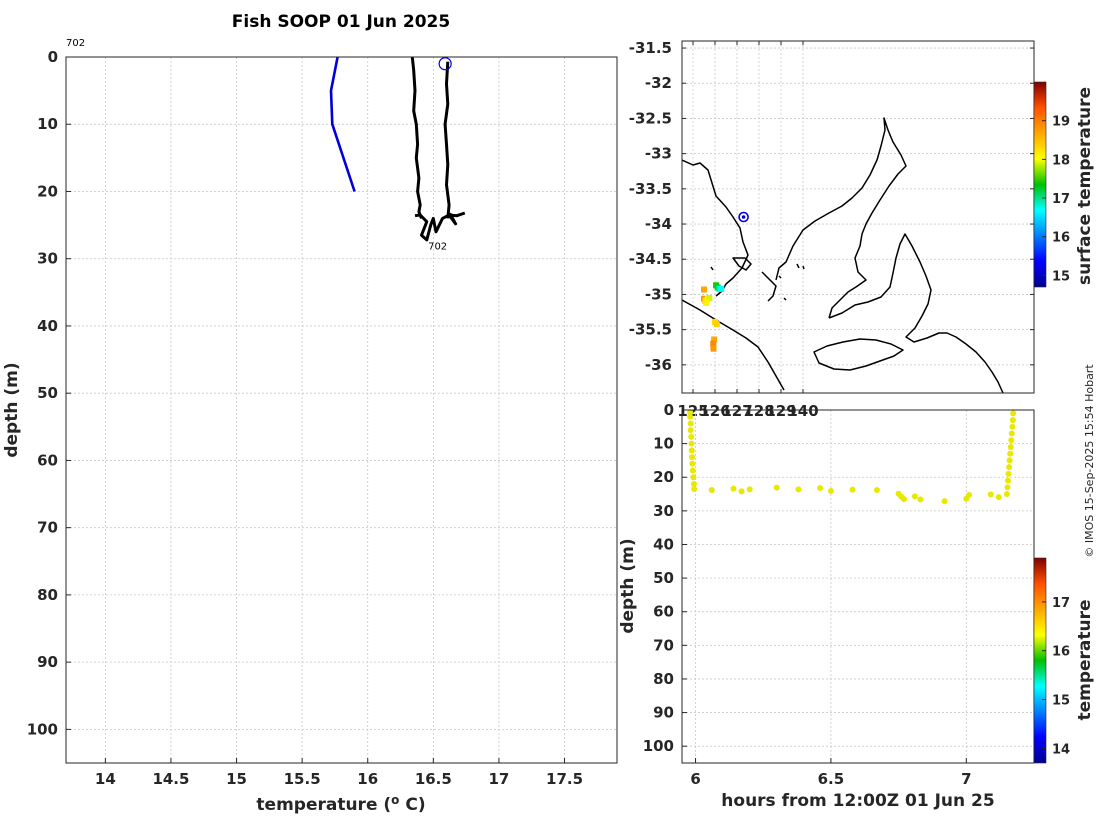  What do you see at coordinates (841, 218) in the screenshot?
I see `coast-gulf-east` at bounding box center [841, 218].